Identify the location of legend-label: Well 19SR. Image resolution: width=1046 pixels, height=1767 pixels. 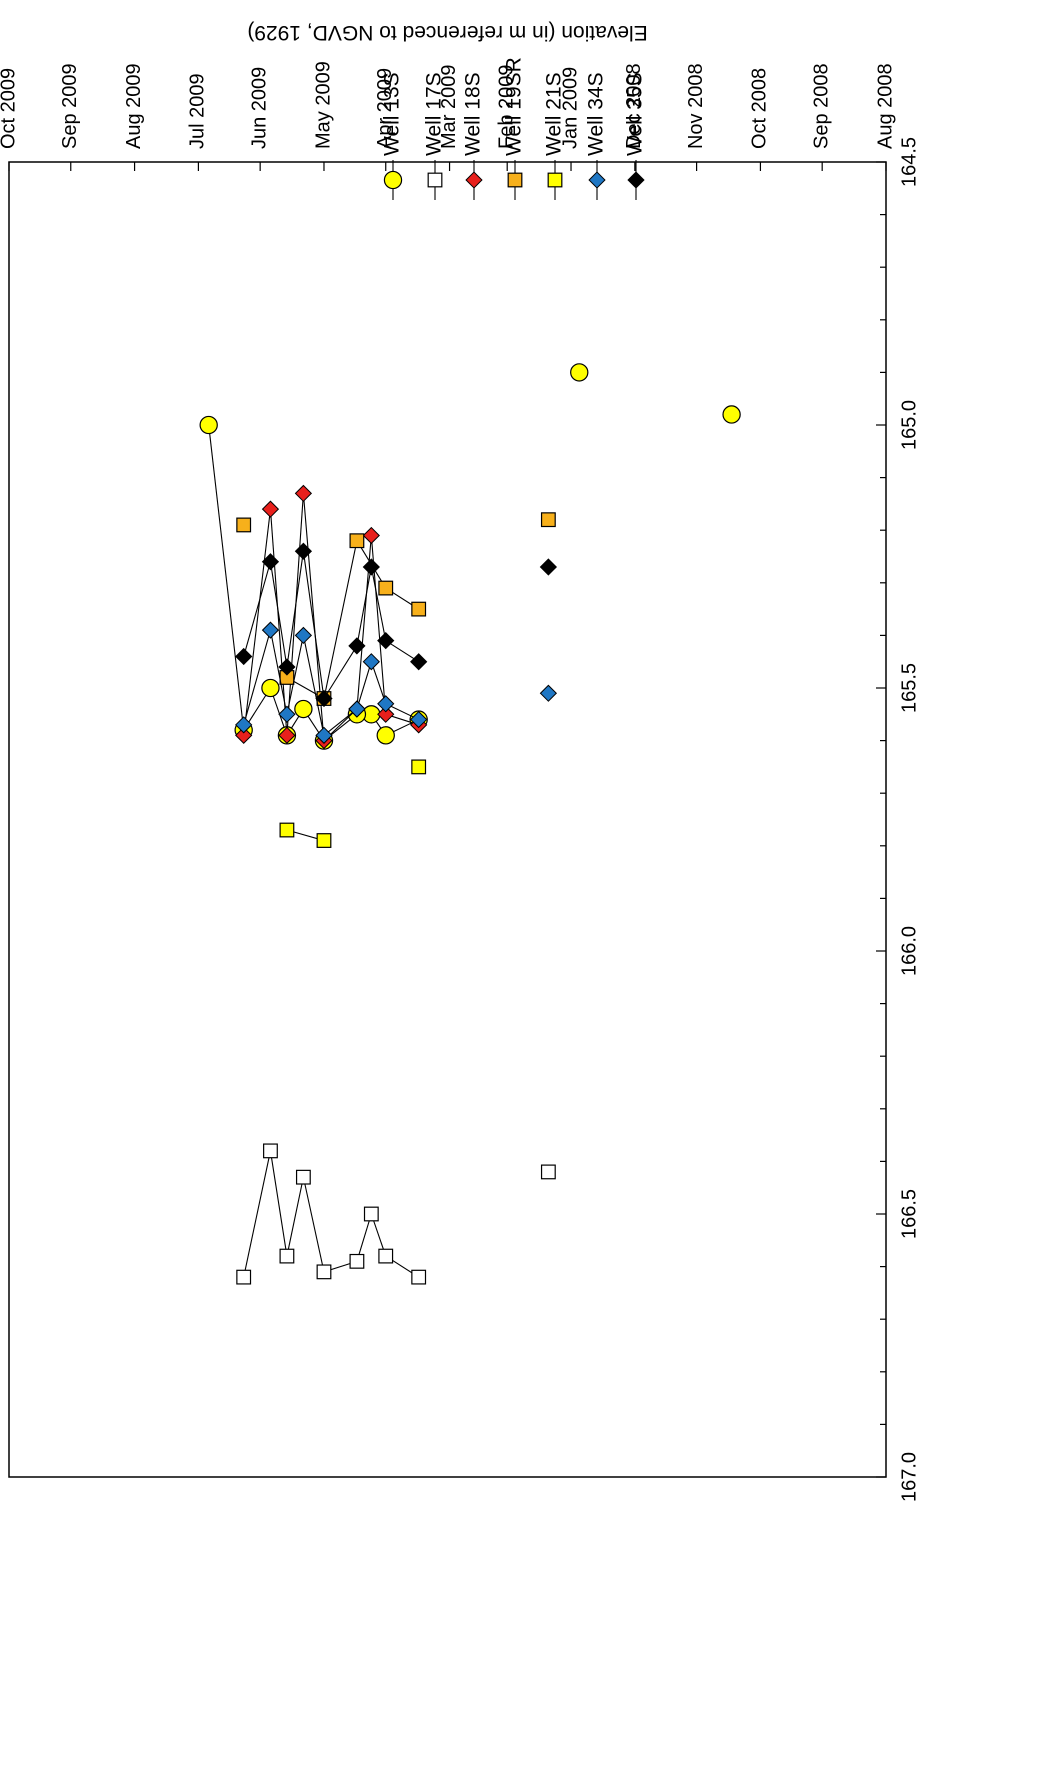
(514, 106).